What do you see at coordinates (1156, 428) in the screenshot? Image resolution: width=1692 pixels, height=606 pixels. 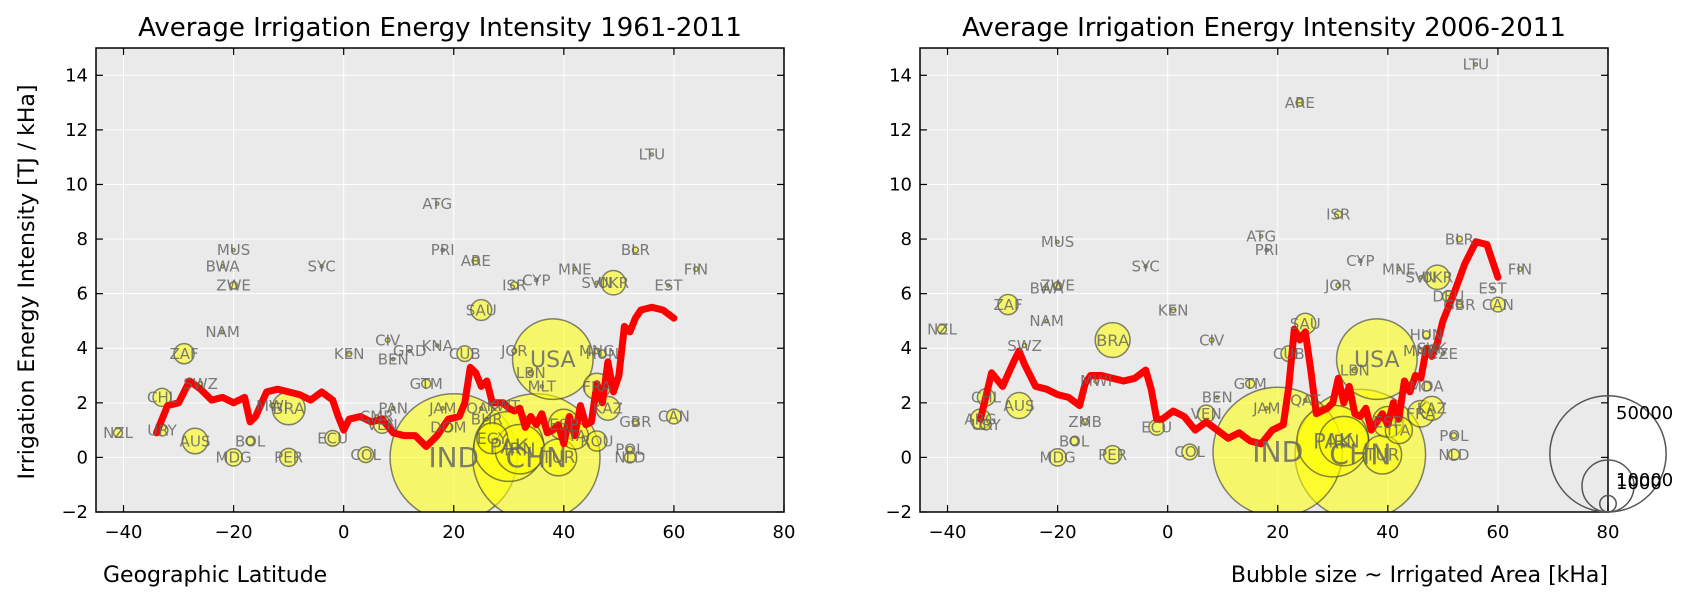 I see `point-label: ECU` at bounding box center [1156, 428].